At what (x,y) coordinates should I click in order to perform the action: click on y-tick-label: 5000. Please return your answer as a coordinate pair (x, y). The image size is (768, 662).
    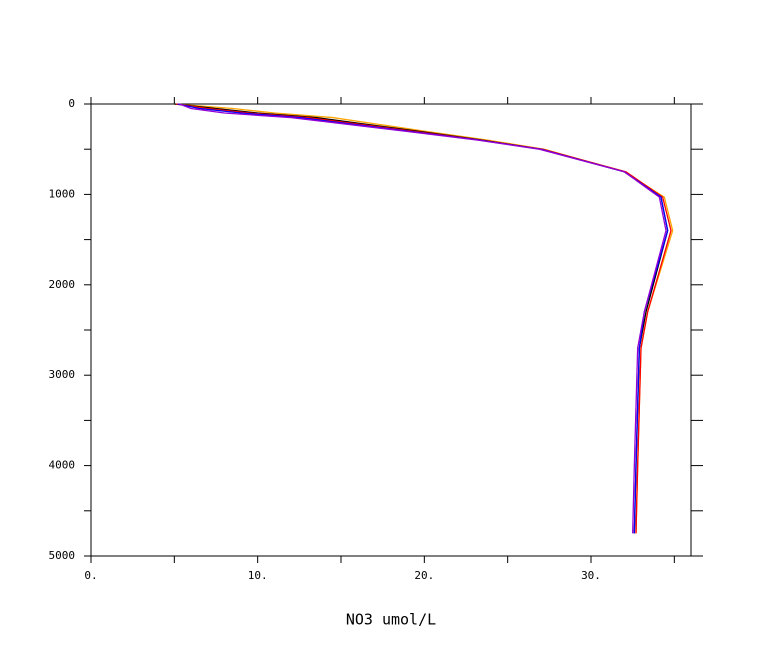
    Looking at the image, I should click on (62, 555).